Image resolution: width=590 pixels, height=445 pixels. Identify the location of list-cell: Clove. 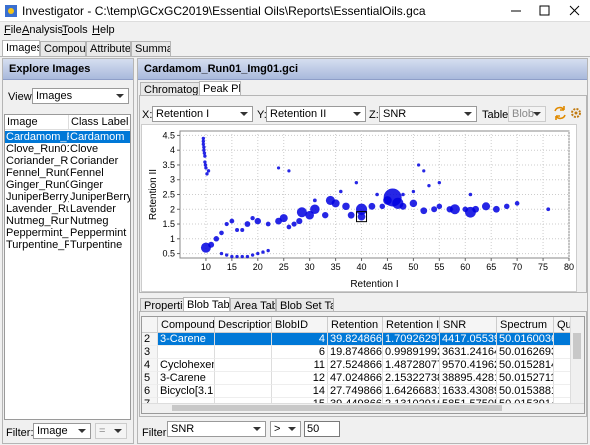
(84, 149).